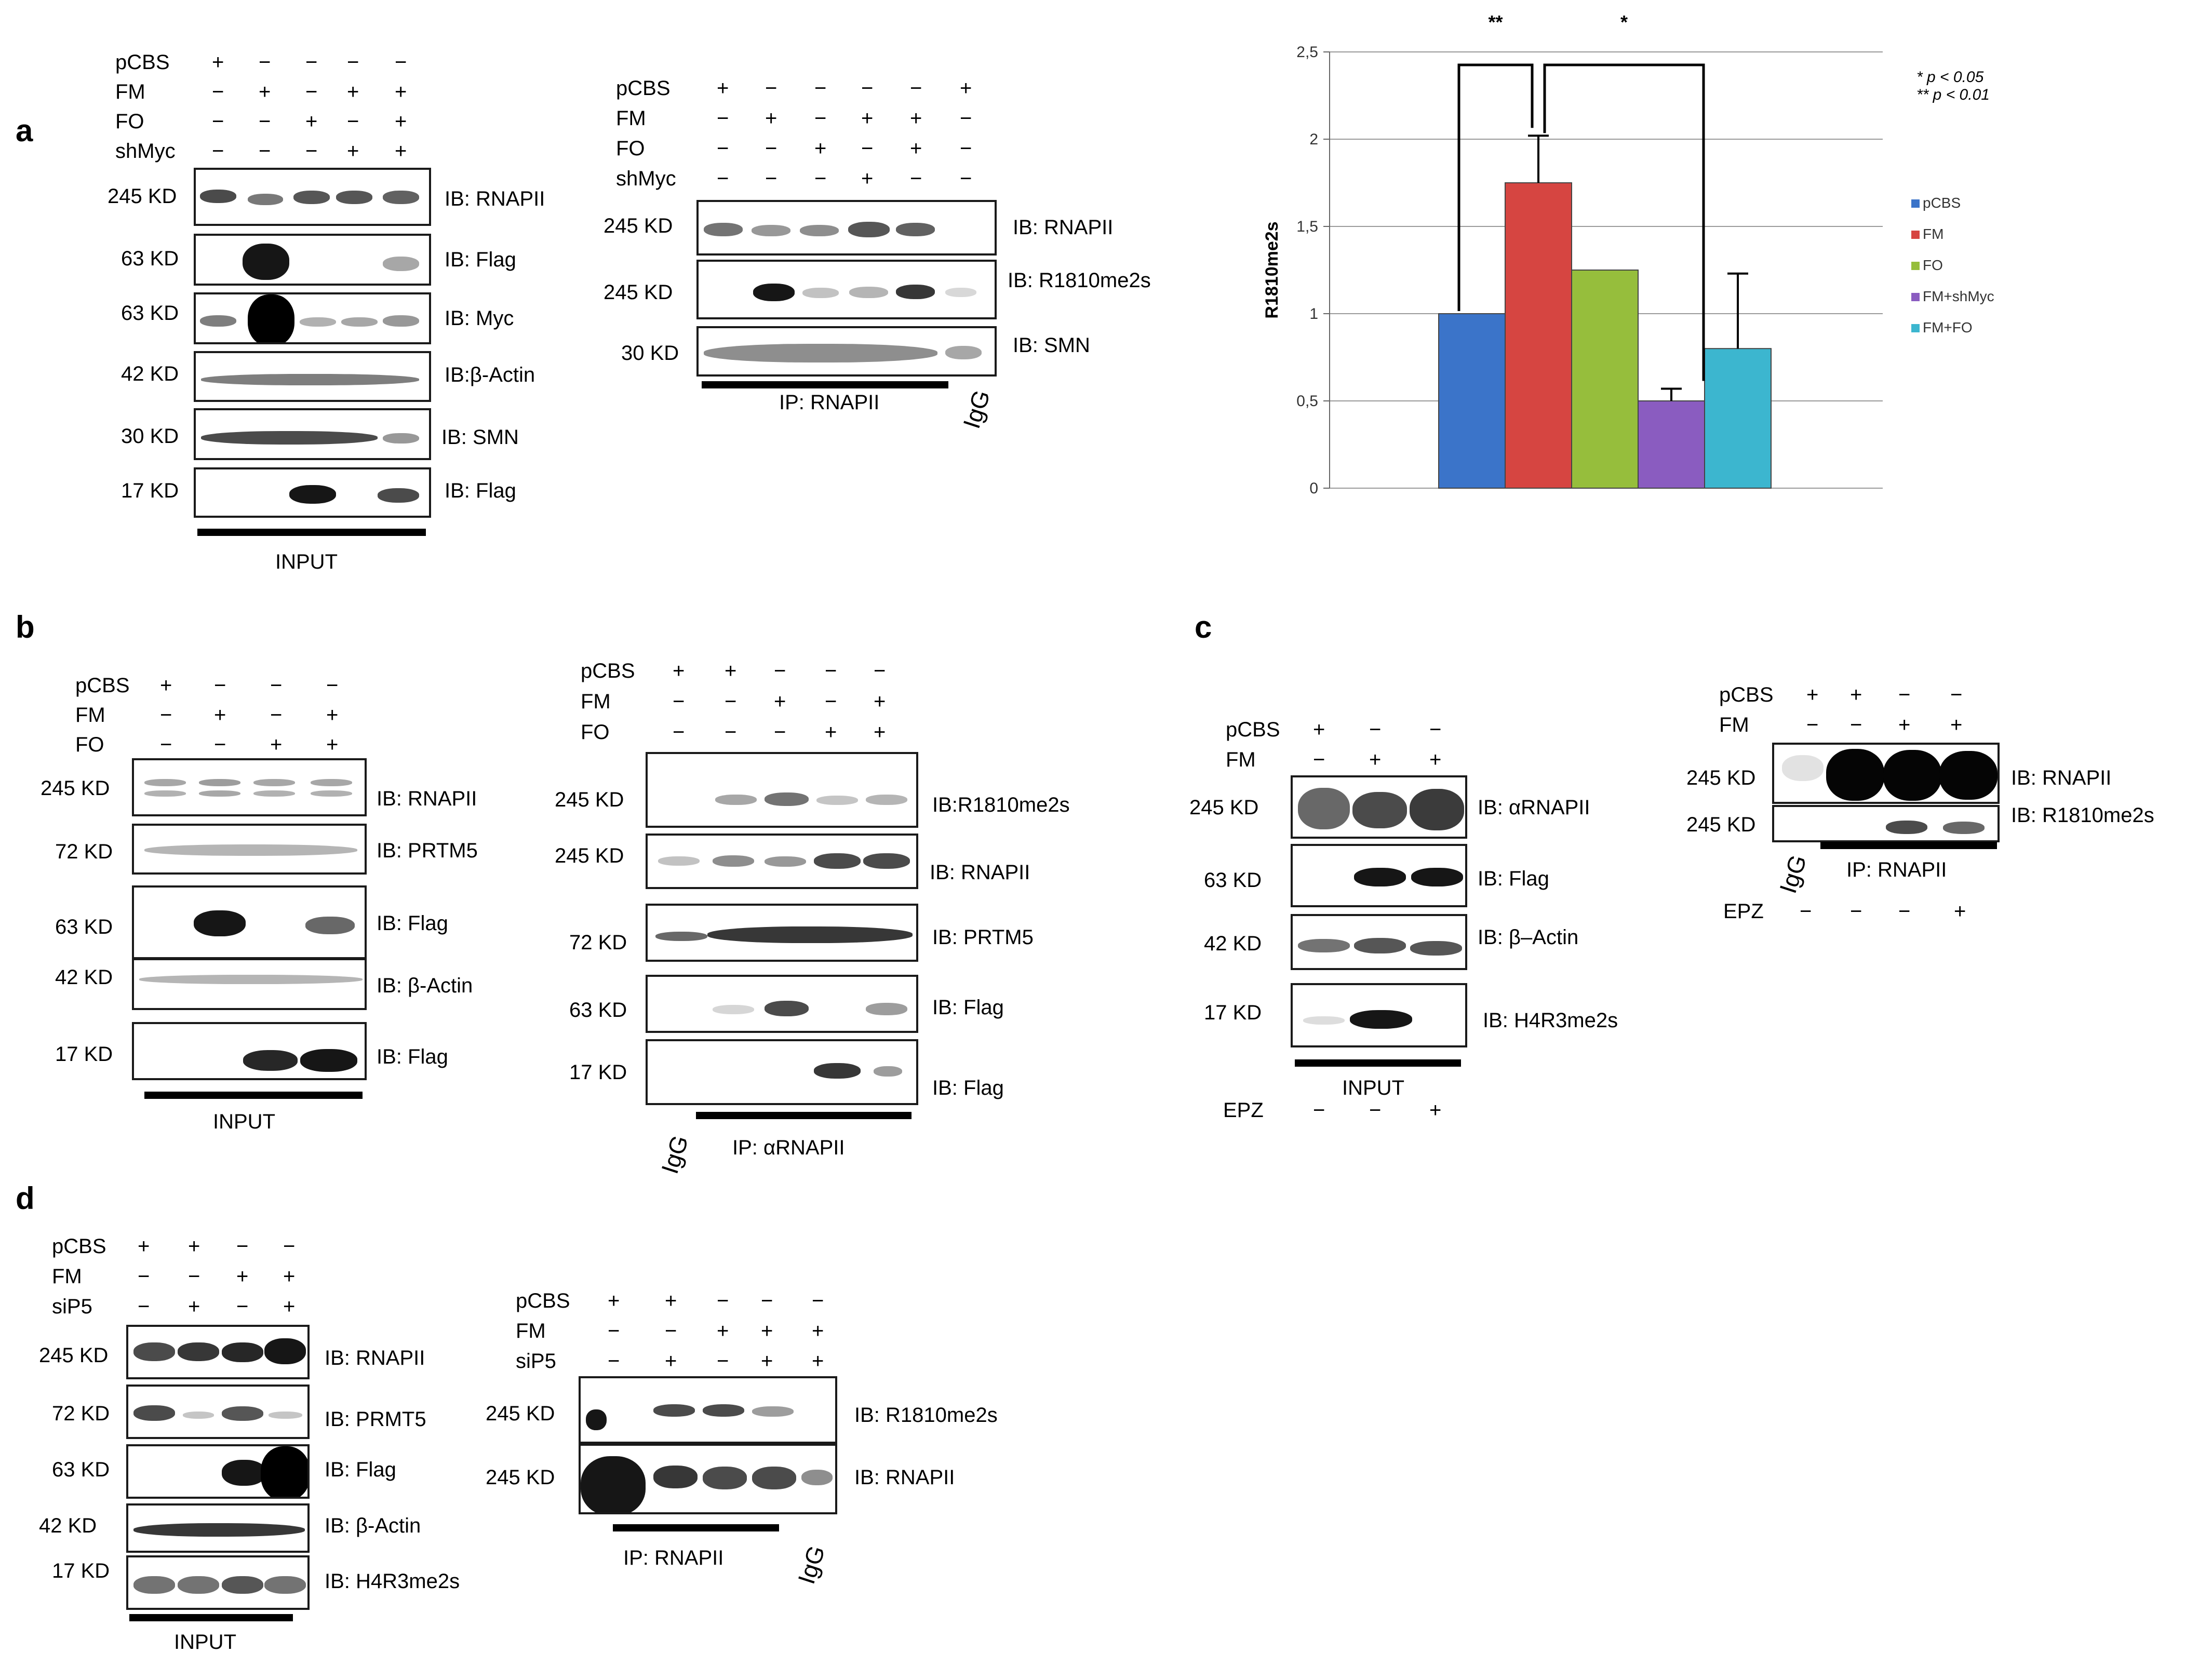  Describe the element at coordinates (1373, 1088) in the screenshot. I see `caption: INPUT` at that location.